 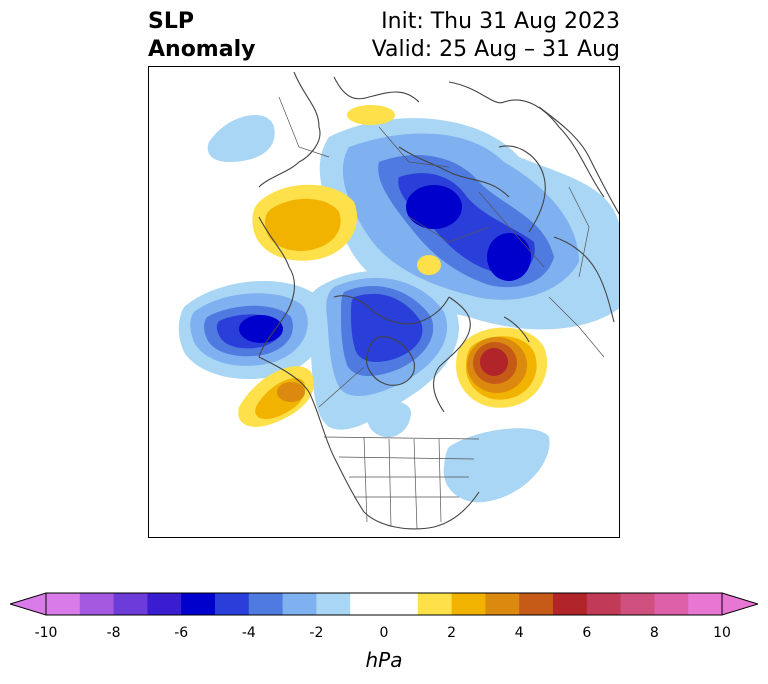 I want to click on colorbar-tick-label: -2, so click(x=316, y=633).